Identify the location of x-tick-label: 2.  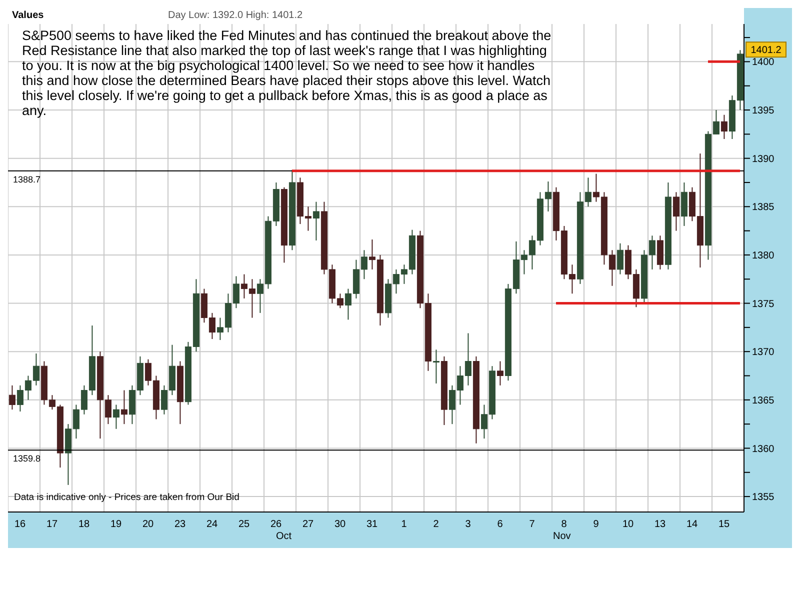
(436, 524).